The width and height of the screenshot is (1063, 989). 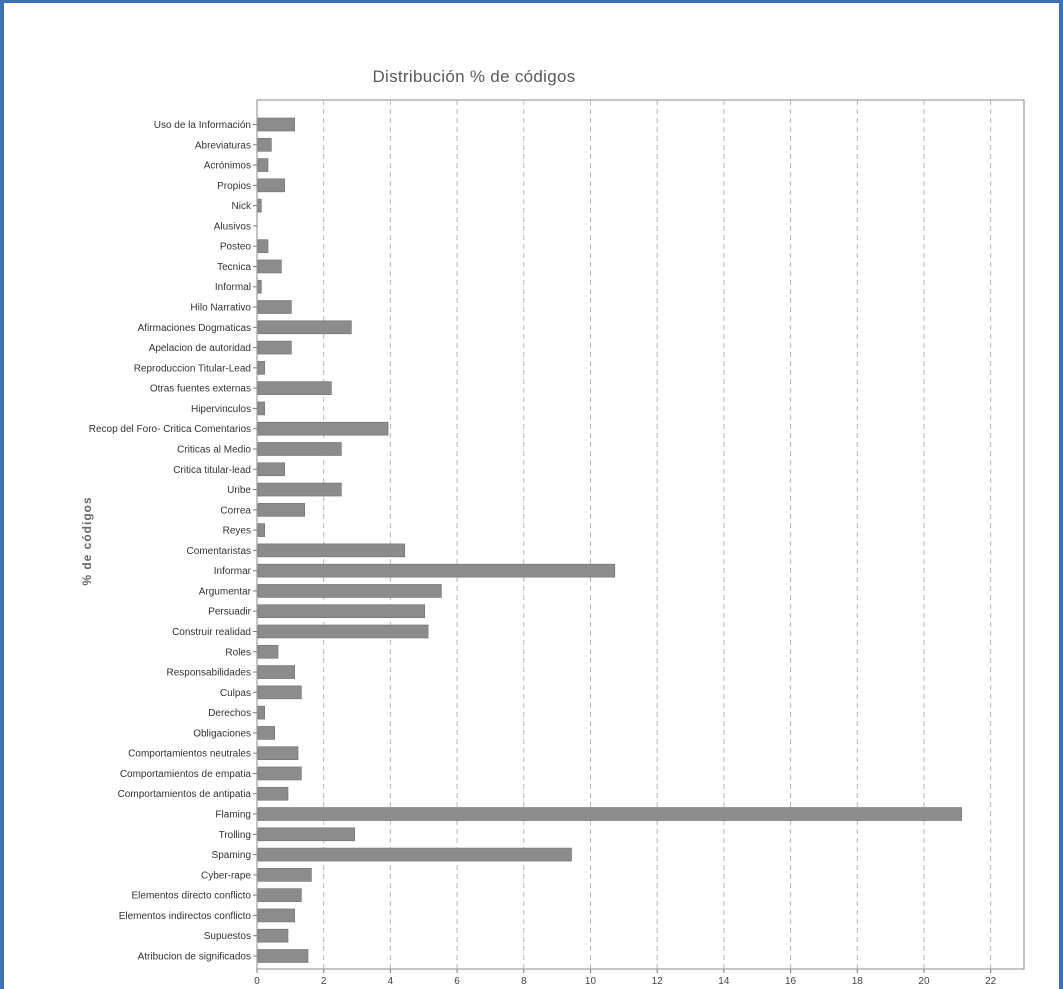 What do you see at coordinates (724, 981) in the screenshot?
I see `x-tick-label: 14` at bounding box center [724, 981].